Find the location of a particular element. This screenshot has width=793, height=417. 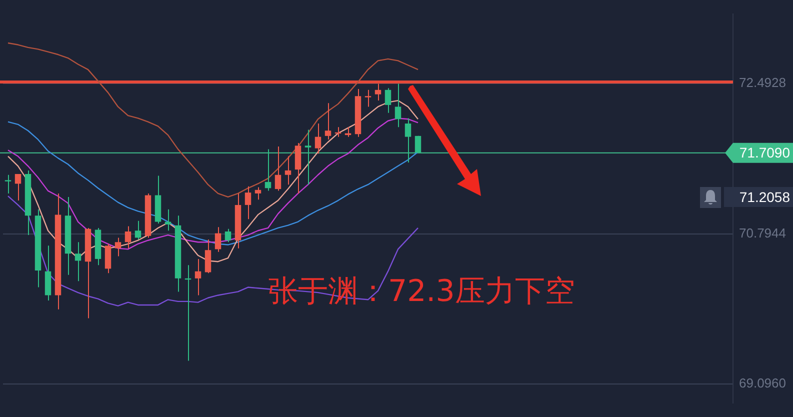

y-tick-label: 69.0960 is located at coordinates (762, 383).